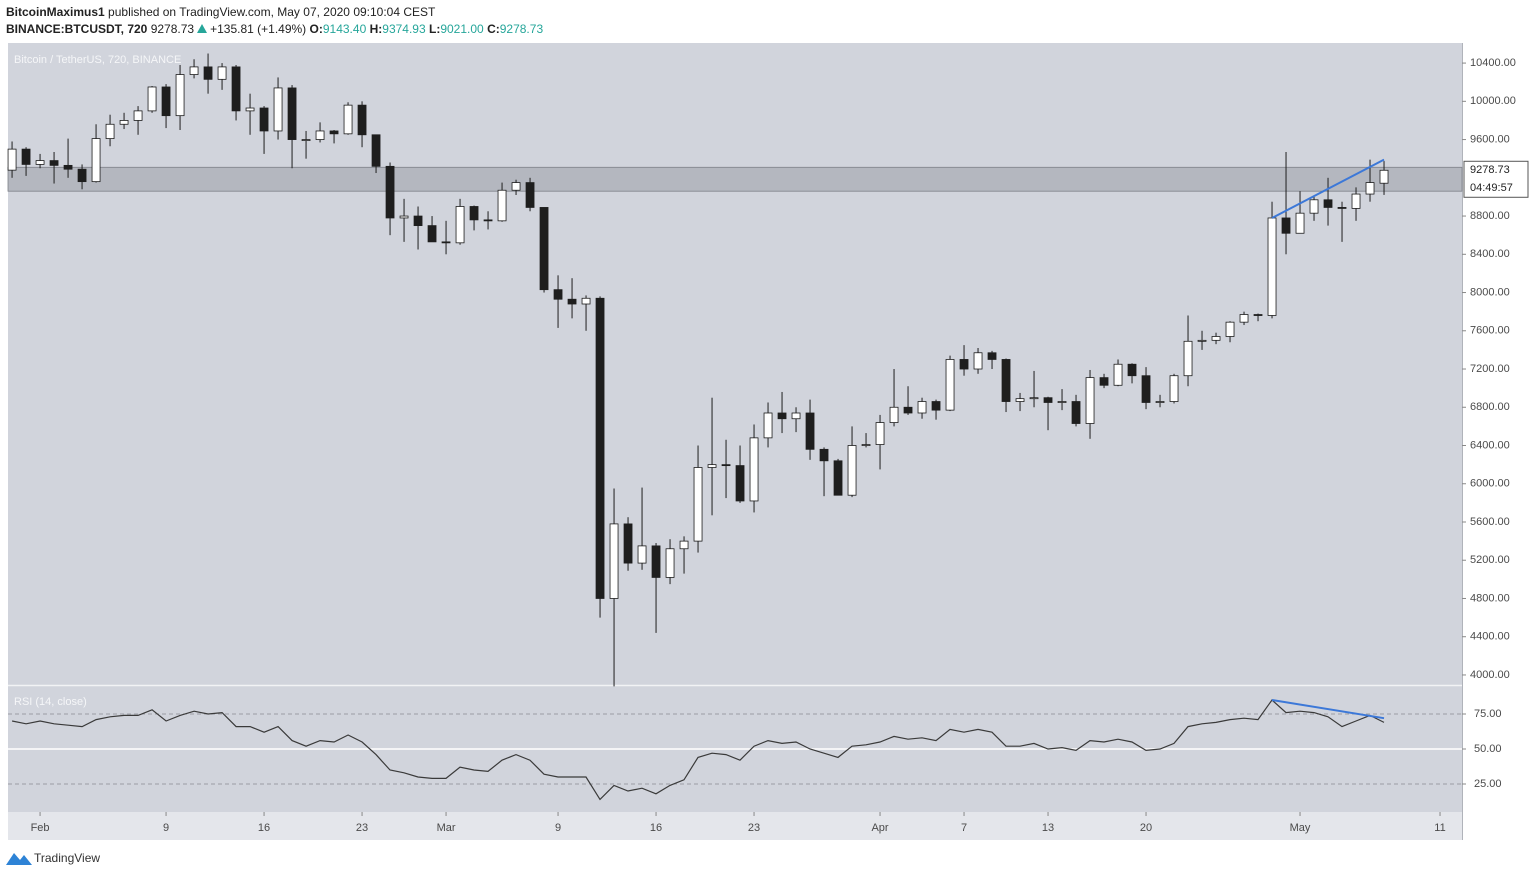 Image resolution: width=1536 pixels, height=877 pixels. I want to click on x-tick-label: 9, so click(166, 828).